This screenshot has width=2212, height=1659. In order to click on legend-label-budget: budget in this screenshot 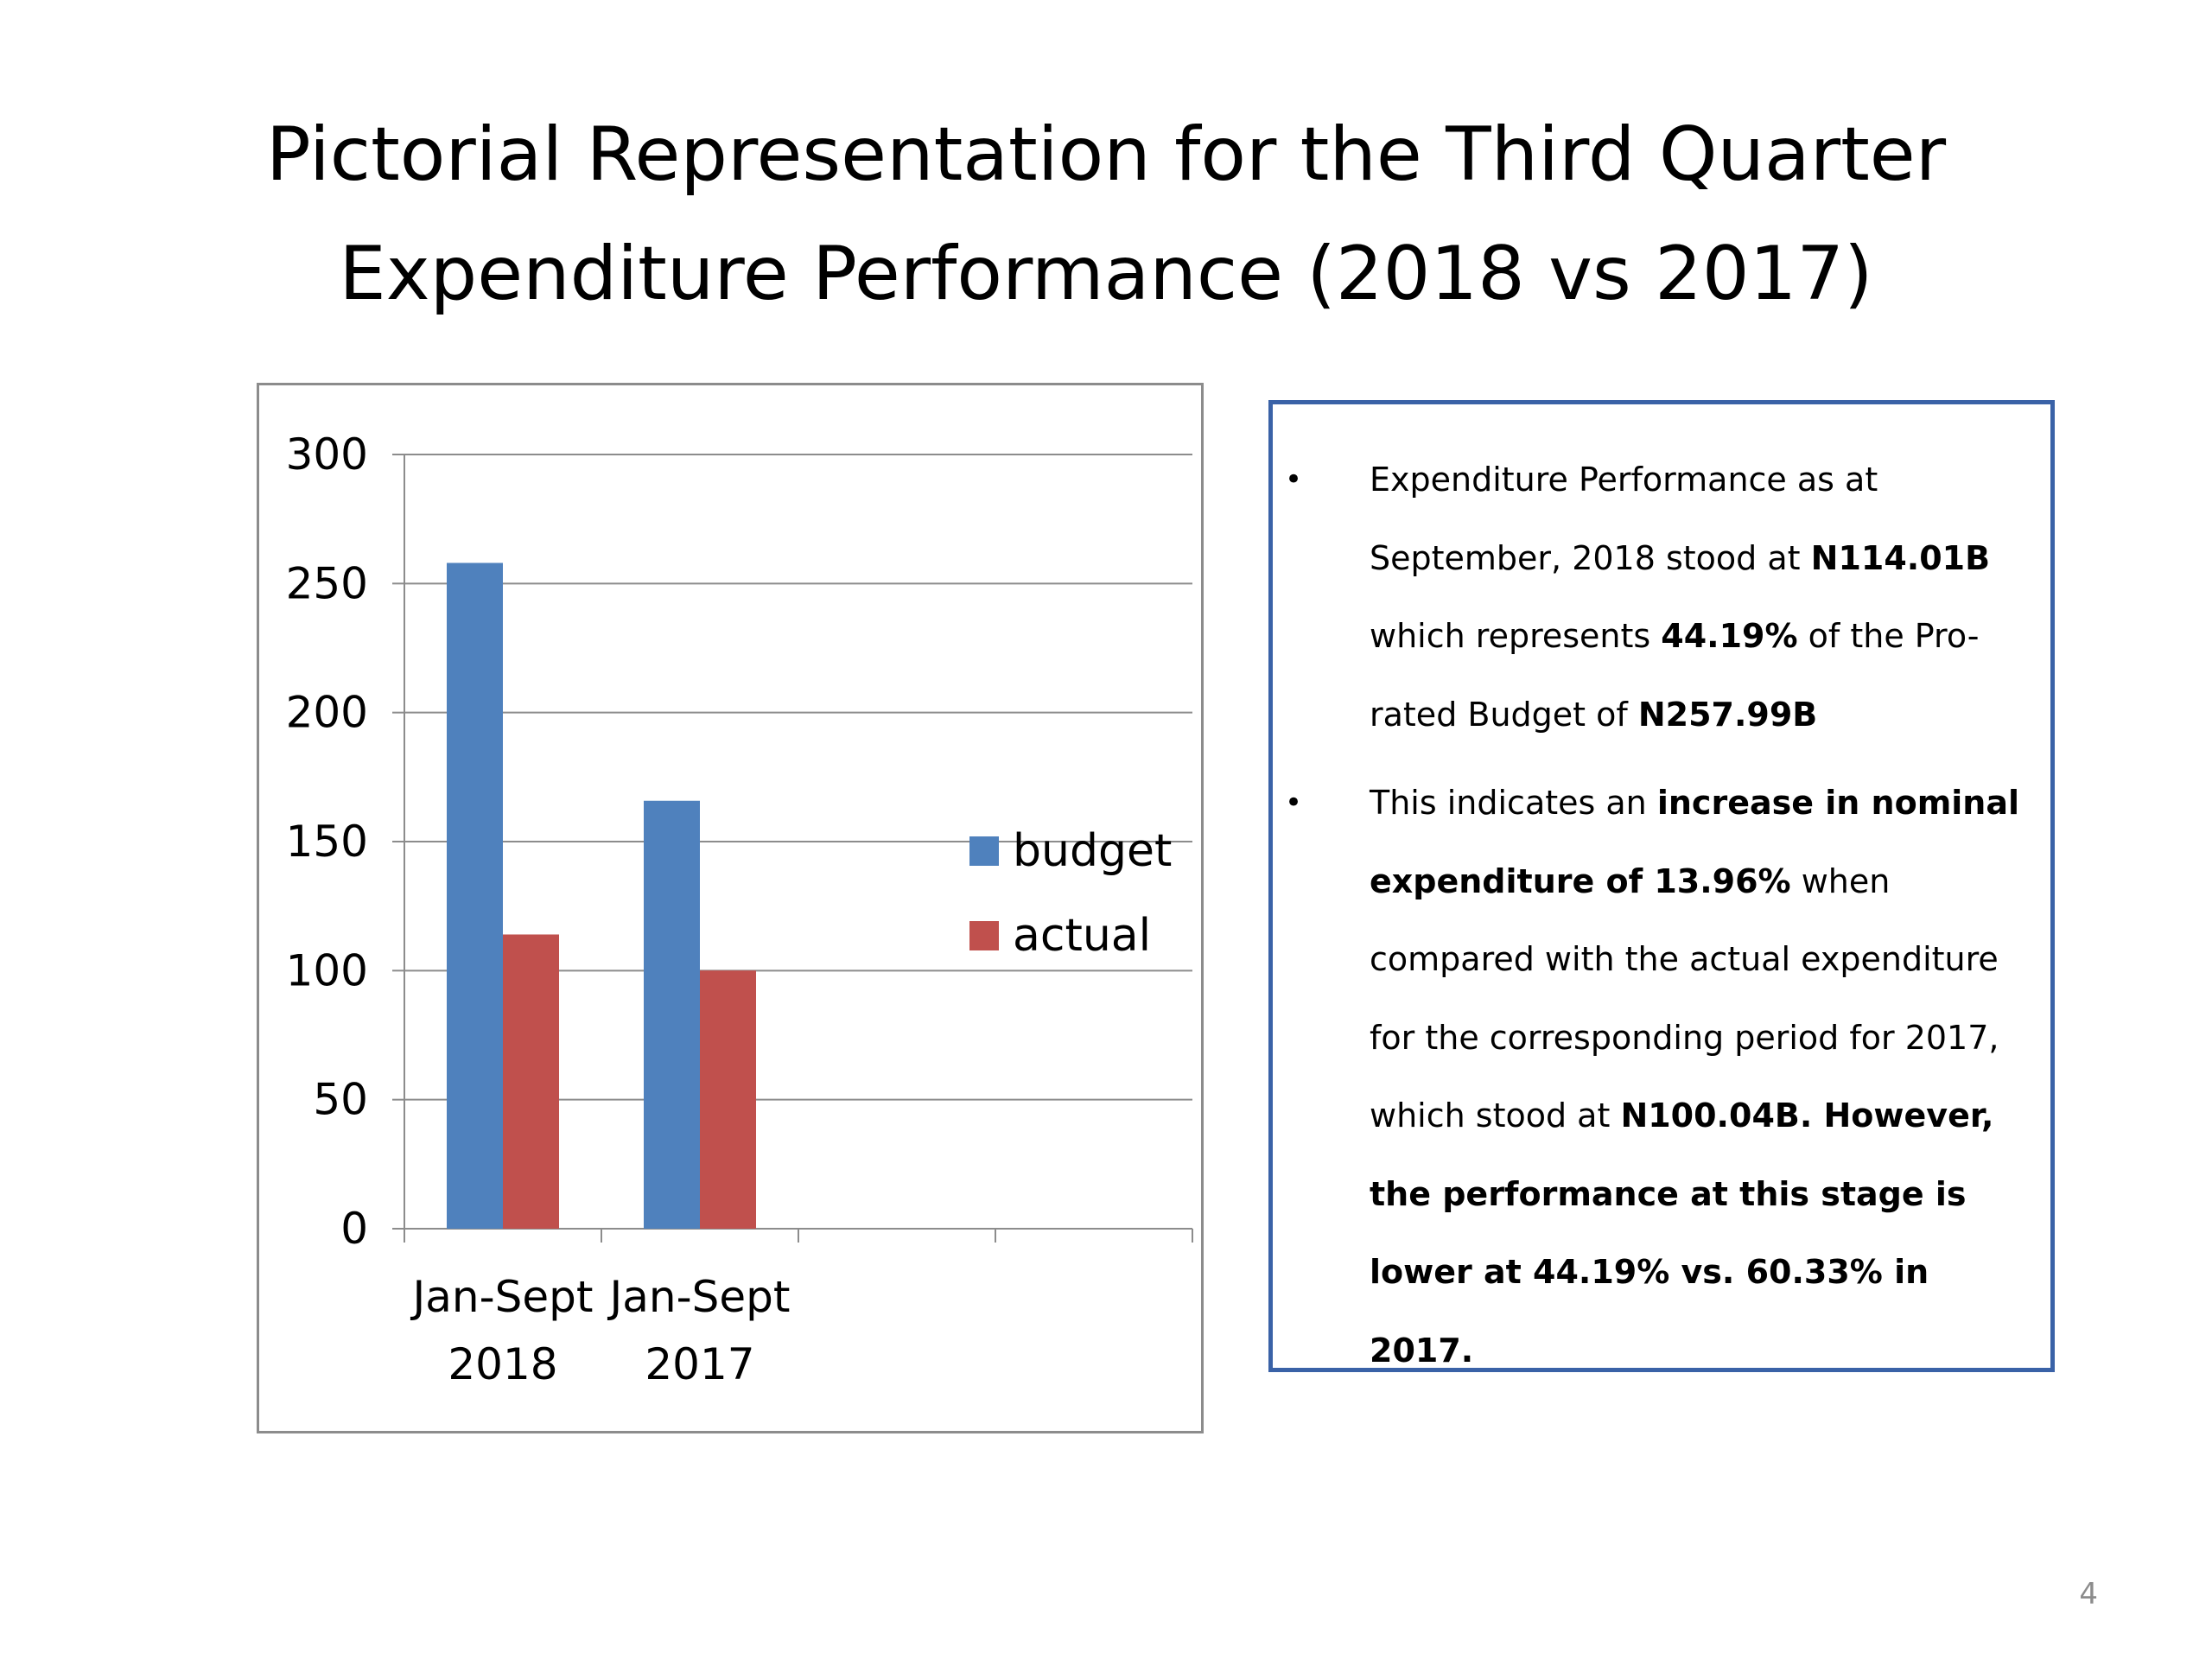, I will do `click(1092, 851)`.